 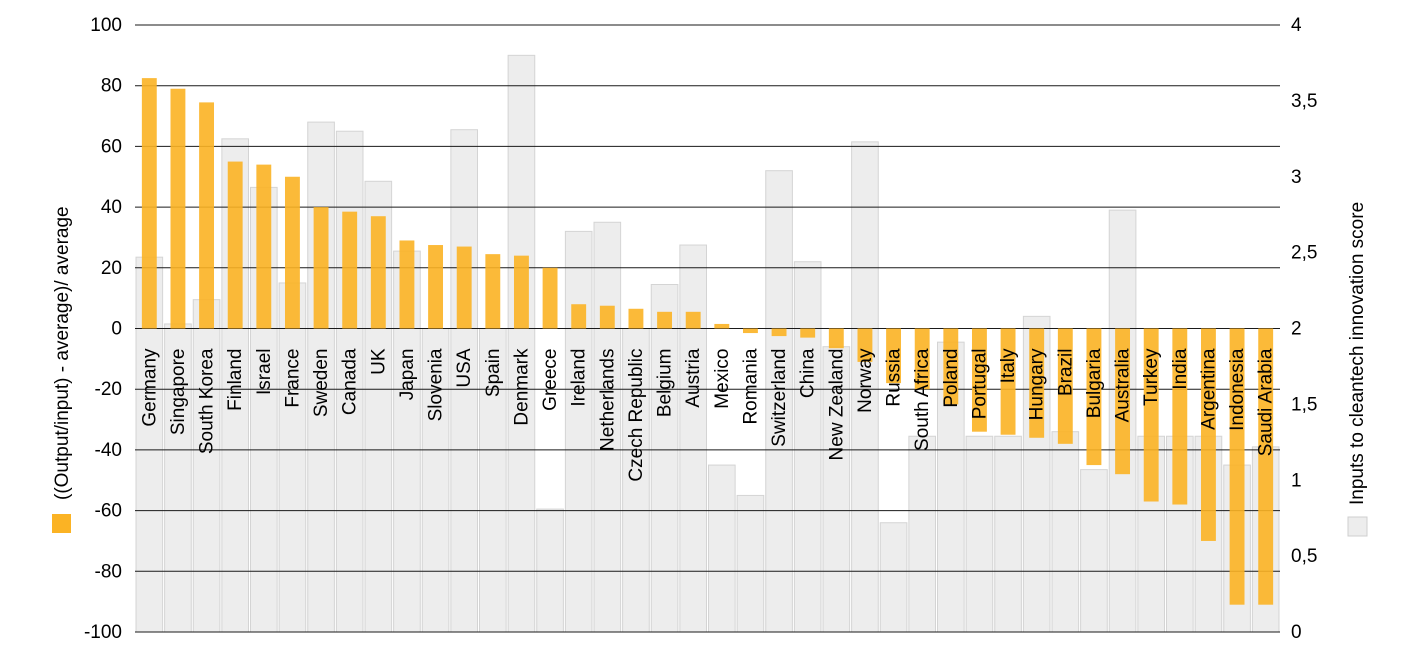 What do you see at coordinates (521, 387) in the screenshot?
I see `category-label: Denmark` at bounding box center [521, 387].